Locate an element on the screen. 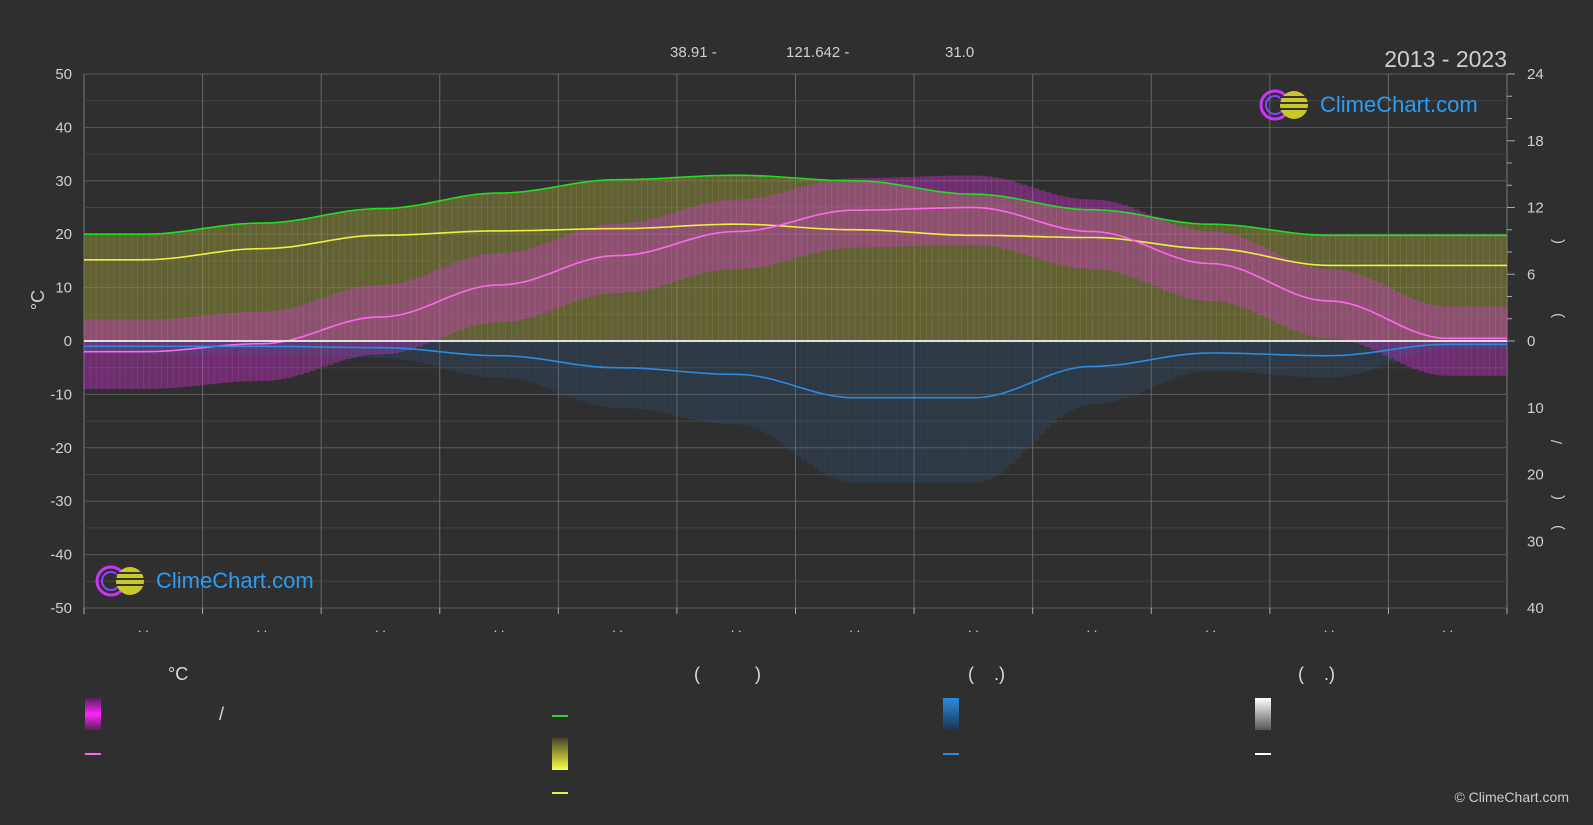  left-tick-label: 50 is located at coordinates (63, 74).